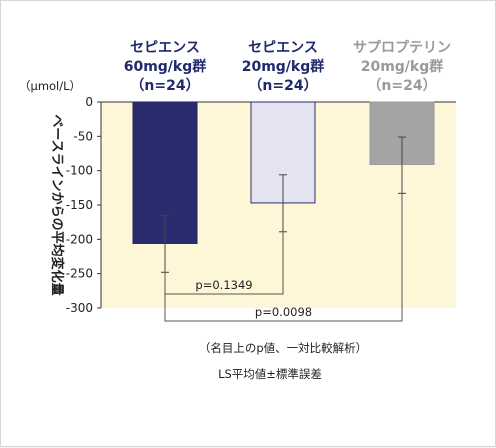  What do you see at coordinates (79, 171) in the screenshot?
I see `y-tick-label: -100` at bounding box center [79, 171].